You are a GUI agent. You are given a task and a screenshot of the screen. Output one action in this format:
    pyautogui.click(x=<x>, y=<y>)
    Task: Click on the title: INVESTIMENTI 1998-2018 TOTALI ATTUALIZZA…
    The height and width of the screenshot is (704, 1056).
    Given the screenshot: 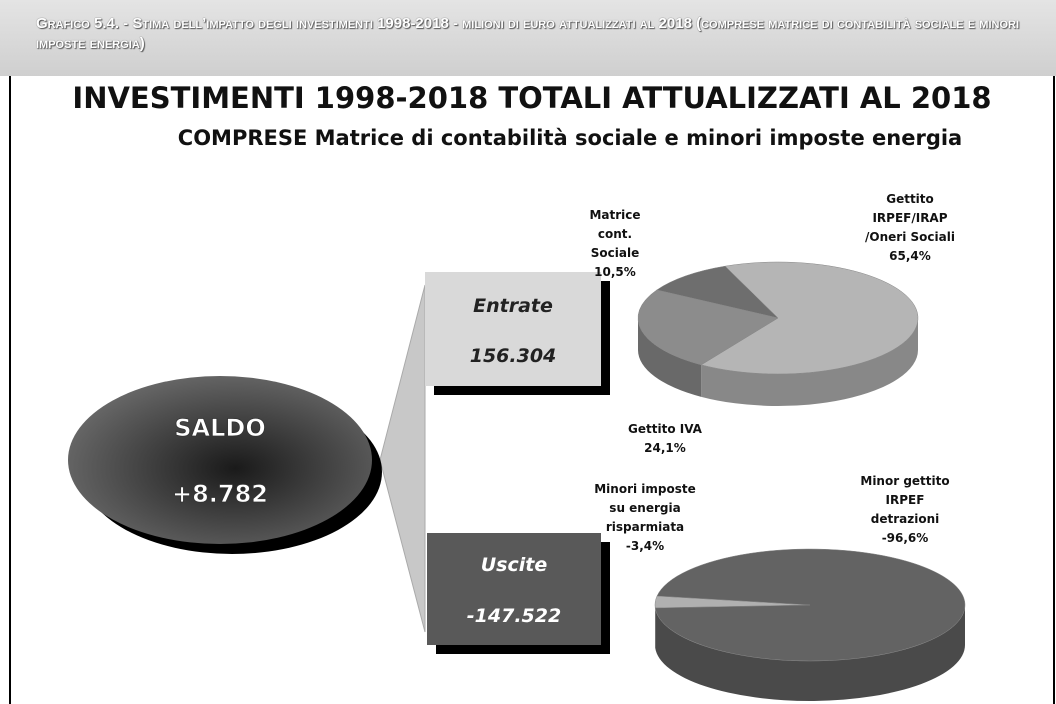 What is the action you would take?
    pyautogui.click(x=531, y=98)
    